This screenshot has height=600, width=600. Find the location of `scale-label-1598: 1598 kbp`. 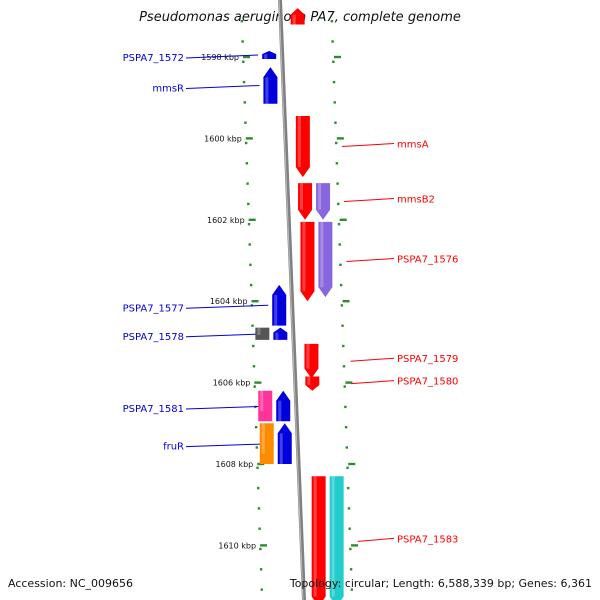

scale-label-1598: 1598 kbp is located at coordinates (220, 57).